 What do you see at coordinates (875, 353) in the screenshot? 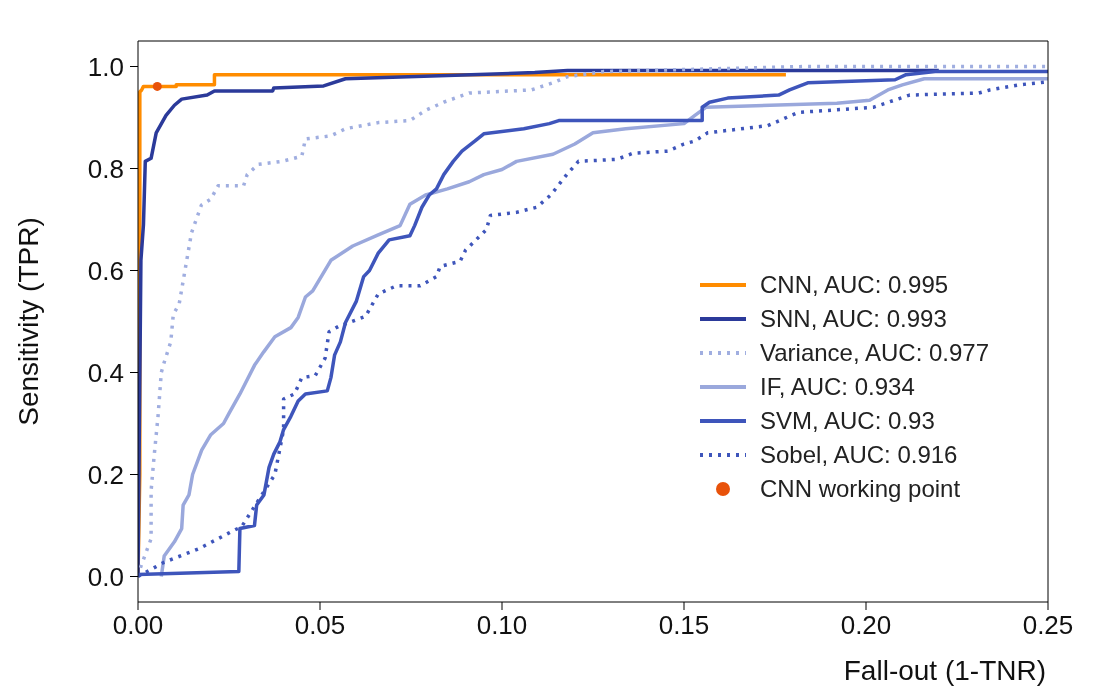
I see `legend-label: Variance, AUC: 0.977` at bounding box center [875, 353].